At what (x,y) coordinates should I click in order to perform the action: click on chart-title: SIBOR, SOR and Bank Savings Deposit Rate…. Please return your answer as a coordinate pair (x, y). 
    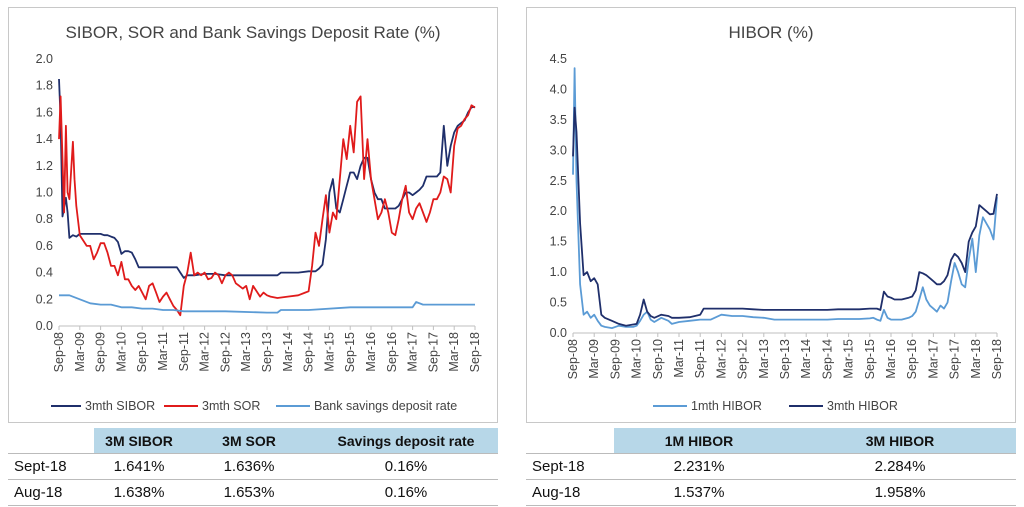
    Looking at the image, I should click on (252, 32).